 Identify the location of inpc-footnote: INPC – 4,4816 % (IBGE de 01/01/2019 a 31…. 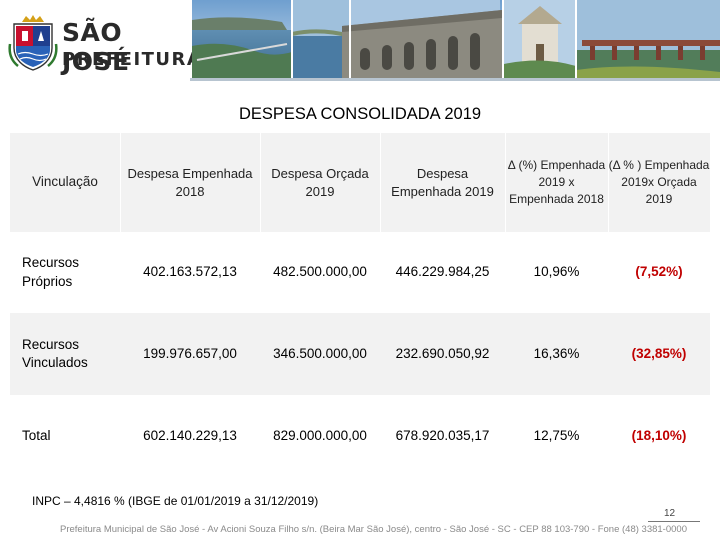
(175, 501).